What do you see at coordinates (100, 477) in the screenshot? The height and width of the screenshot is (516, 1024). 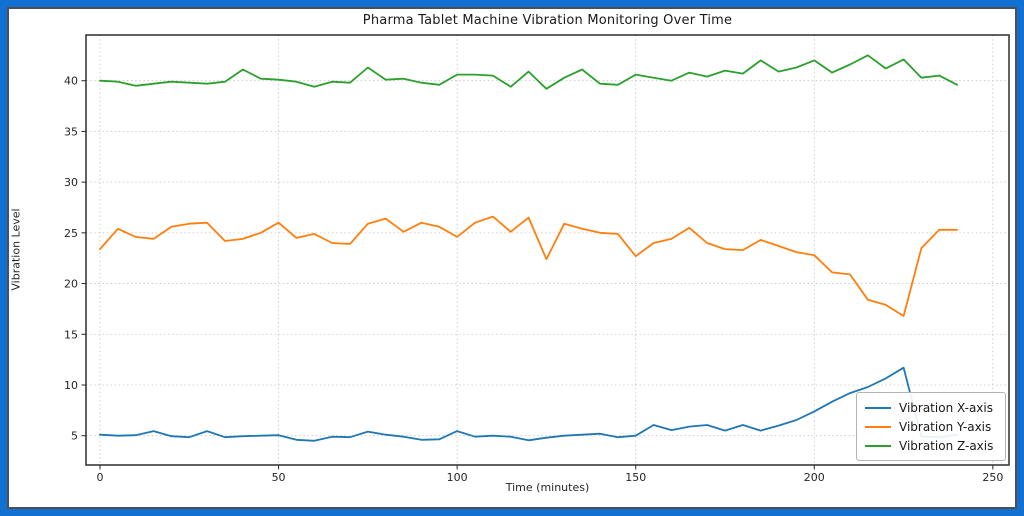 I see `x-tick-label: 0` at bounding box center [100, 477].